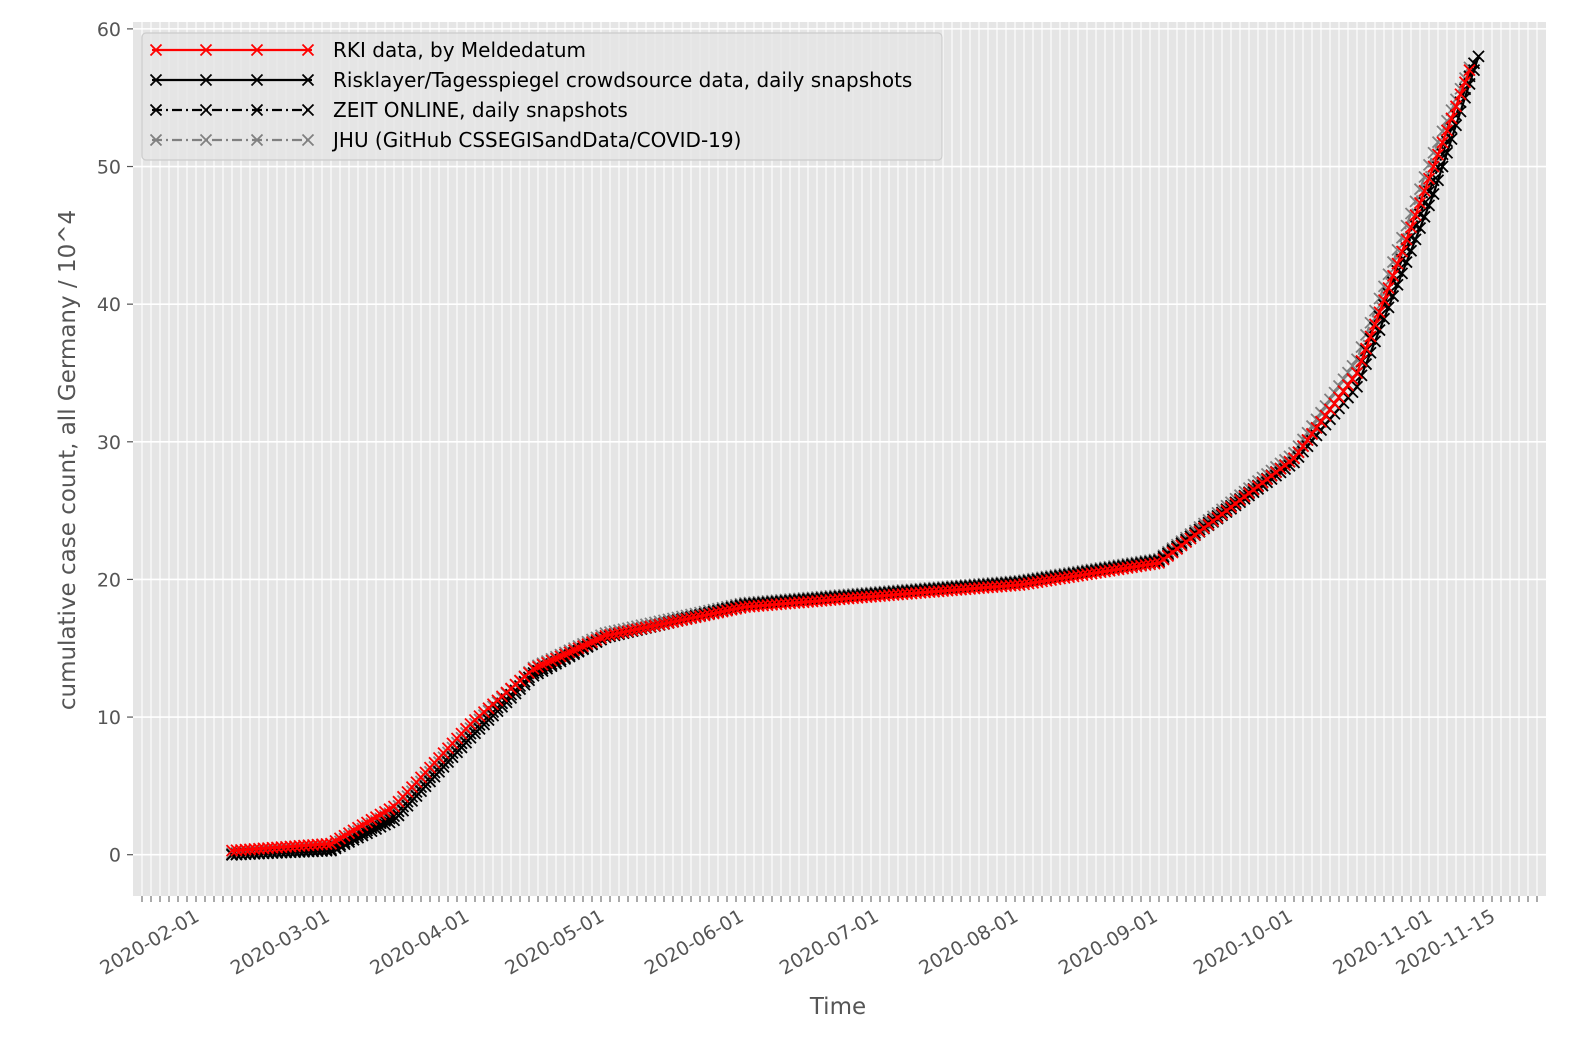 This screenshot has height=1050, width=1575. What do you see at coordinates (109, 443) in the screenshot?
I see `y-tick-label: 30` at bounding box center [109, 443].